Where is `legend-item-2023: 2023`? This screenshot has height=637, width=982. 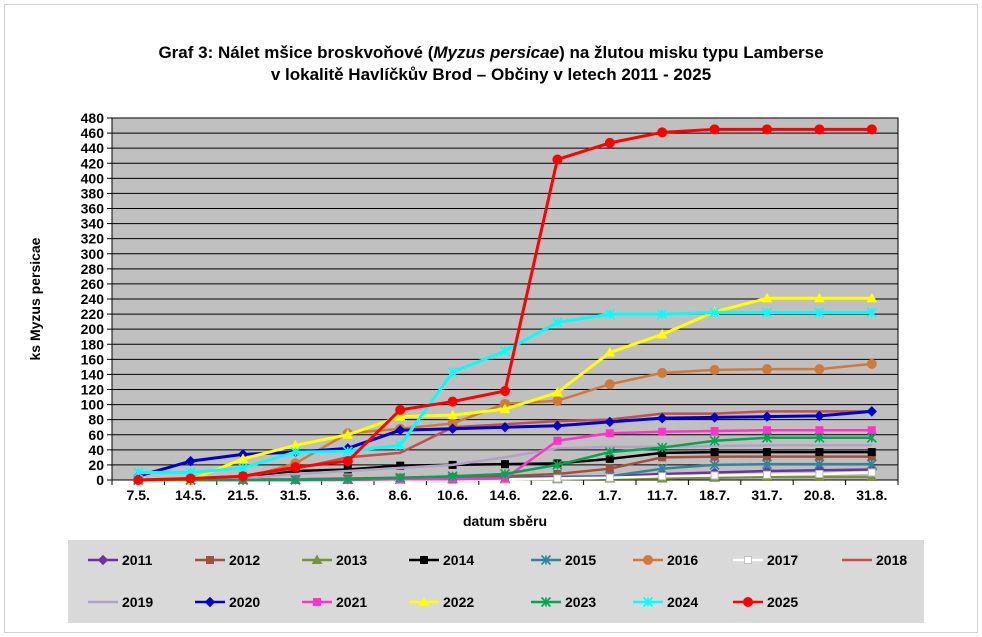
legend-item-2023: 2023 is located at coordinates (562, 602).